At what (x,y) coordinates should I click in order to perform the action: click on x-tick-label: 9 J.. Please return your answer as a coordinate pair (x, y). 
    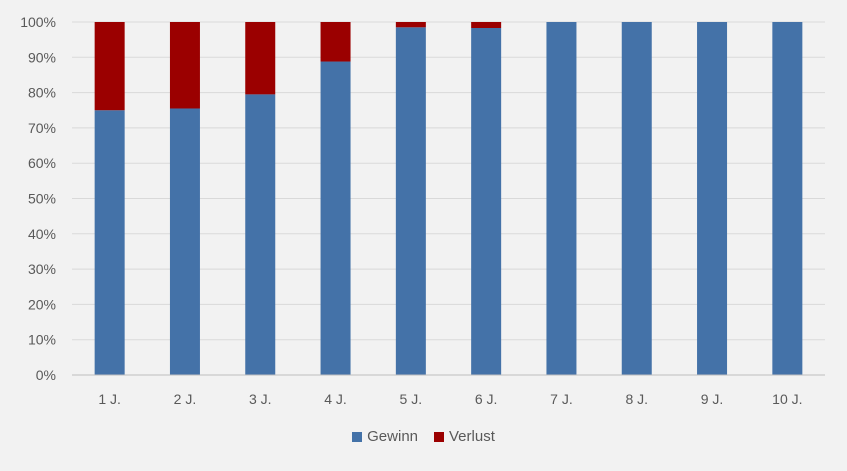
    Looking at the image, I should click on (712, 399).